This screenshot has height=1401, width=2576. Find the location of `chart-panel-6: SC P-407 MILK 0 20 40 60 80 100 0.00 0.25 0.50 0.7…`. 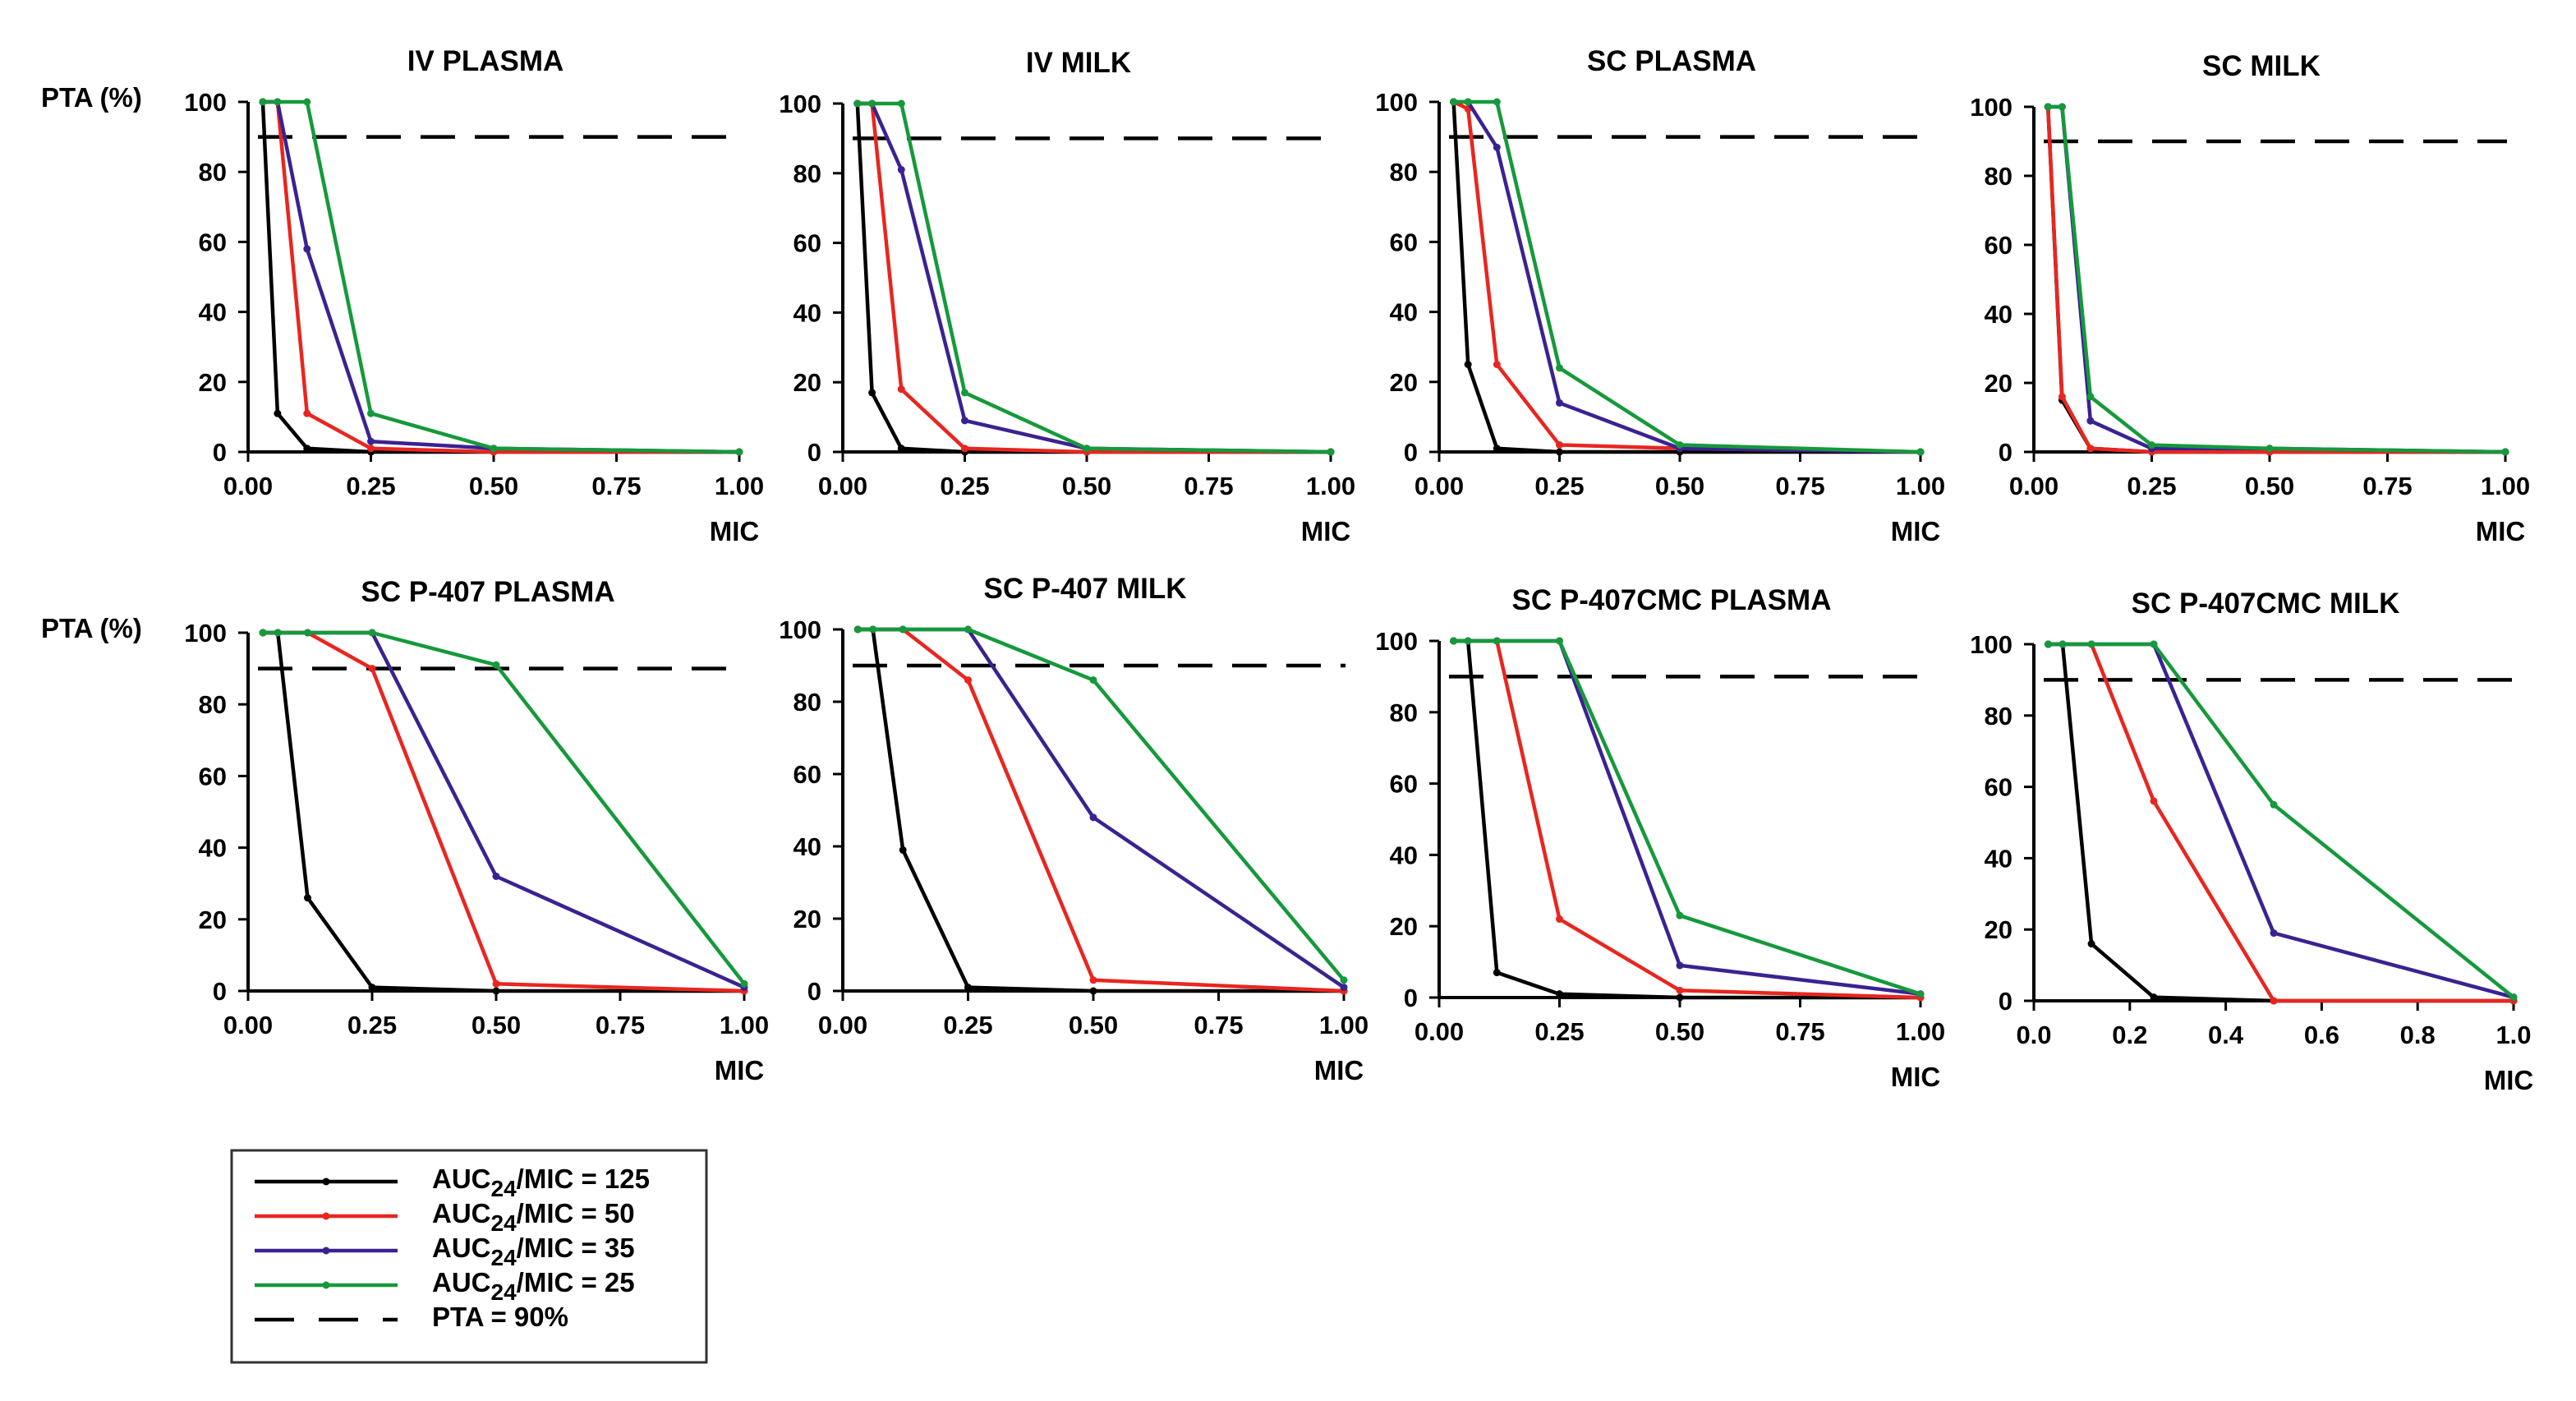

chart-panel-6: SC P-407 MILK 0 20 40 60 80 100 0.00 0.25 0.50 0.7… is located at coordinates (1073, 829).